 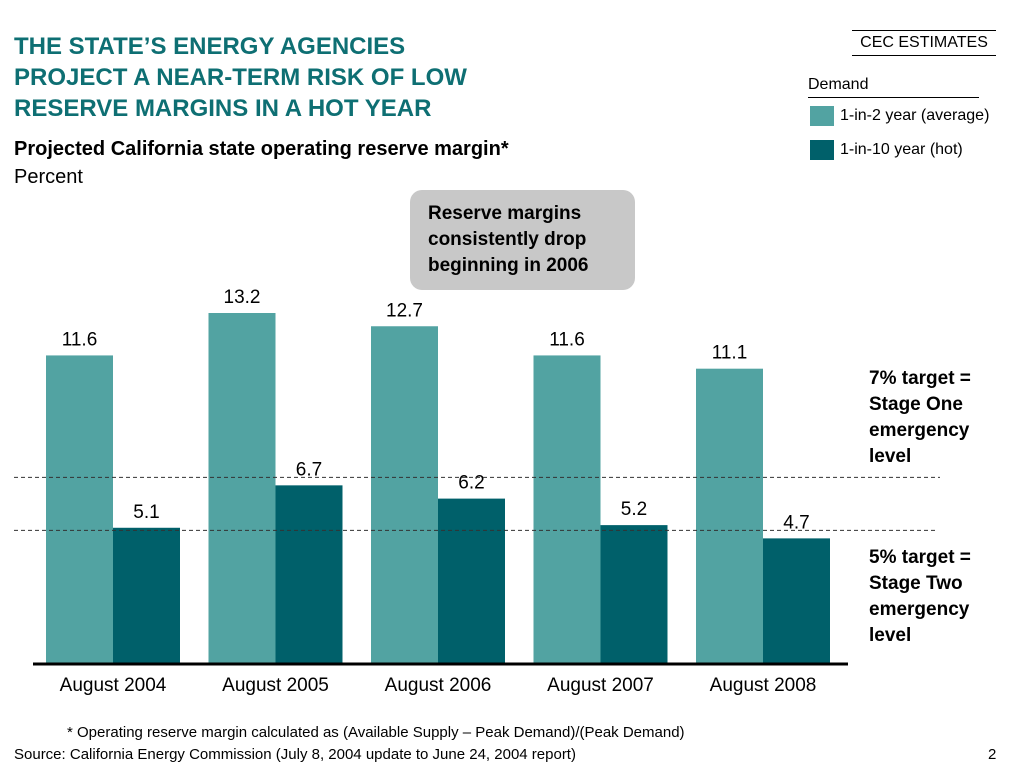 What do you see at coordinates (920, 418) in the screenshot?
I see `stage-one-target-label: 7% target = Stage One emergency level` at bounding box center [920, 418].